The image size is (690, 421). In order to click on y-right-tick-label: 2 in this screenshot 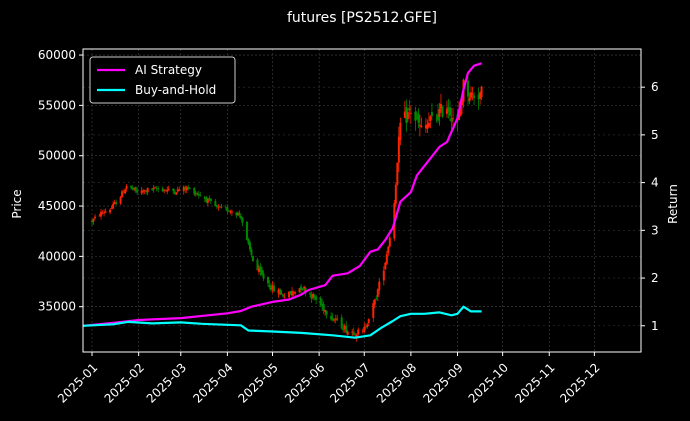, I will do `click(655, 278)`.